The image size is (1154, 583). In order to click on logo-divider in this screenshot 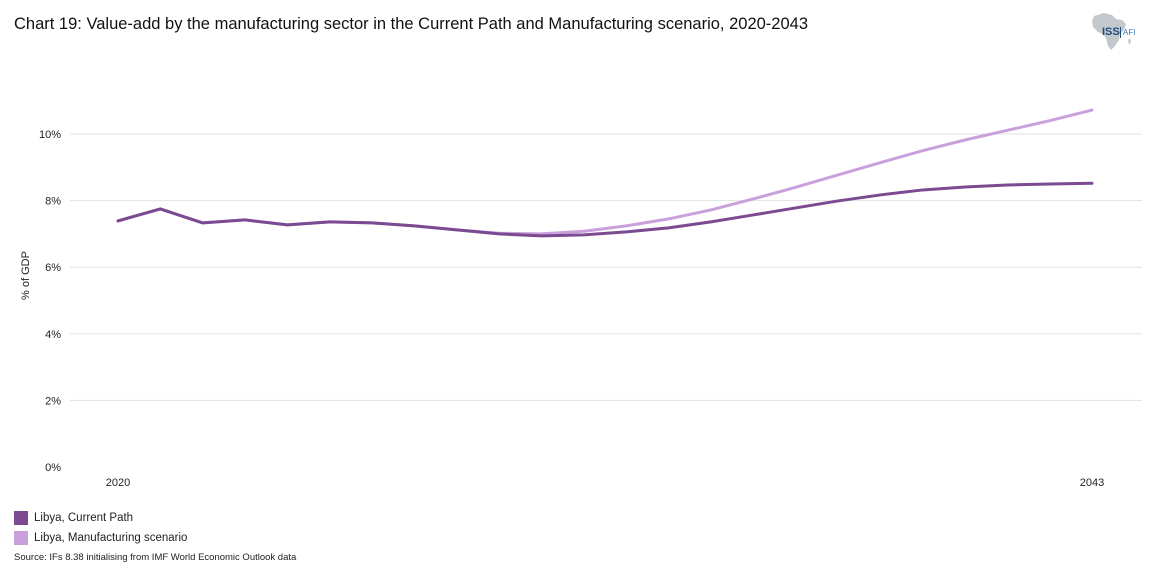, I will do `click(1120, 32)`.